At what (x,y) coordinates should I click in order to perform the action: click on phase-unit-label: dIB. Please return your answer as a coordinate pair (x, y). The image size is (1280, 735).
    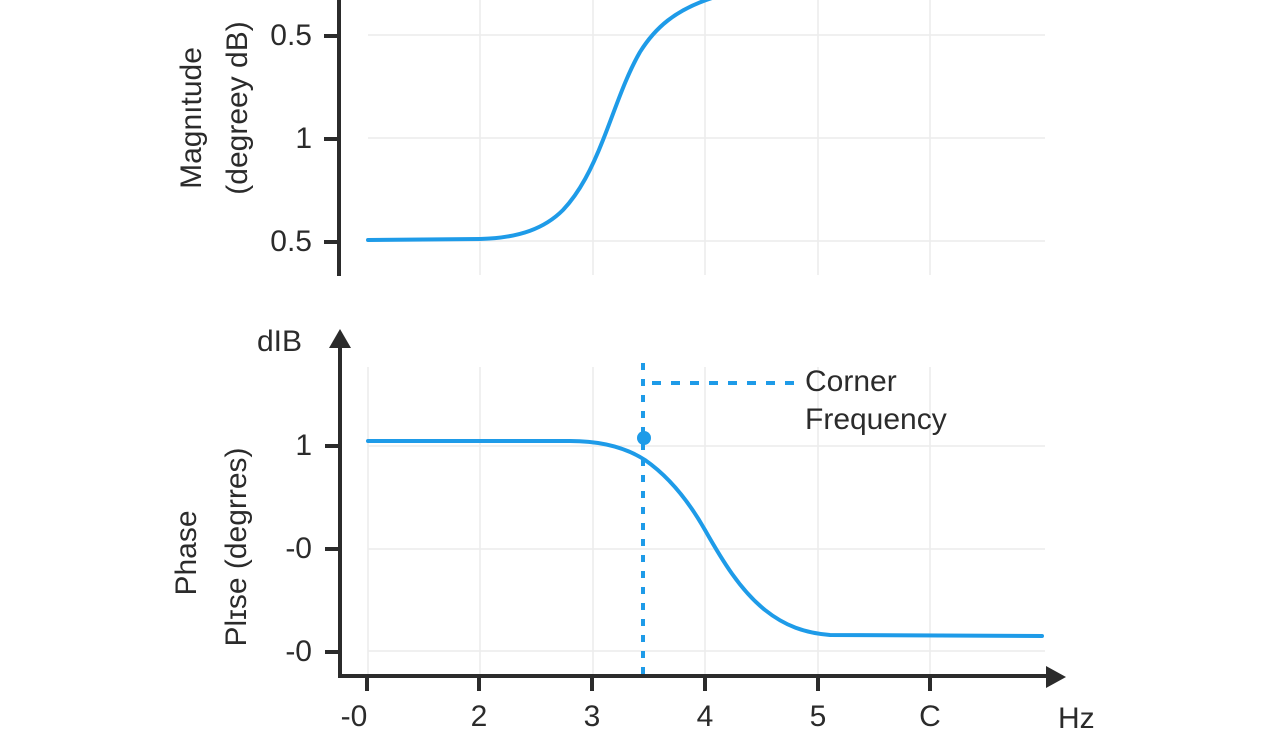
    Looking at the image, I should click on (280, 341).